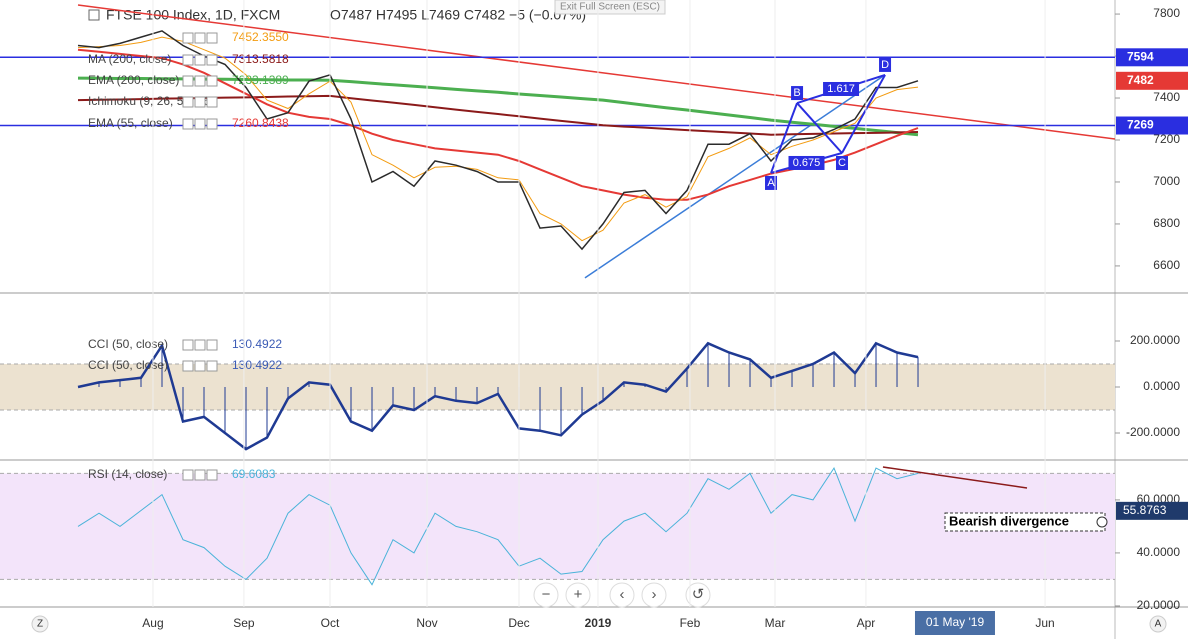  Describe the element at coordinates (796, 93) in the screenshot. I see `pattern-point-label: B` at that location.